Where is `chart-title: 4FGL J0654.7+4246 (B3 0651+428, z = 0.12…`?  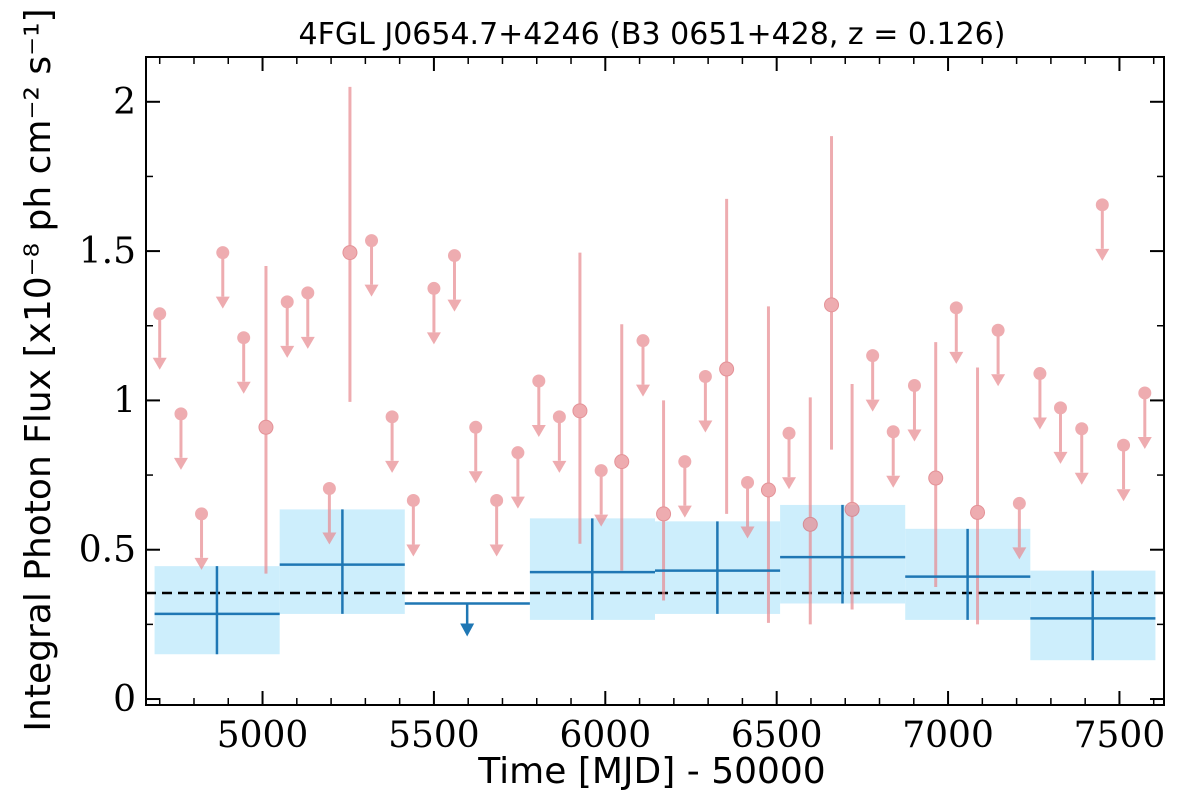 chart-title: 4FGL J0654.7+4246 (B3 0651+428, z = 0.12… is located at coordinates (652, 34).